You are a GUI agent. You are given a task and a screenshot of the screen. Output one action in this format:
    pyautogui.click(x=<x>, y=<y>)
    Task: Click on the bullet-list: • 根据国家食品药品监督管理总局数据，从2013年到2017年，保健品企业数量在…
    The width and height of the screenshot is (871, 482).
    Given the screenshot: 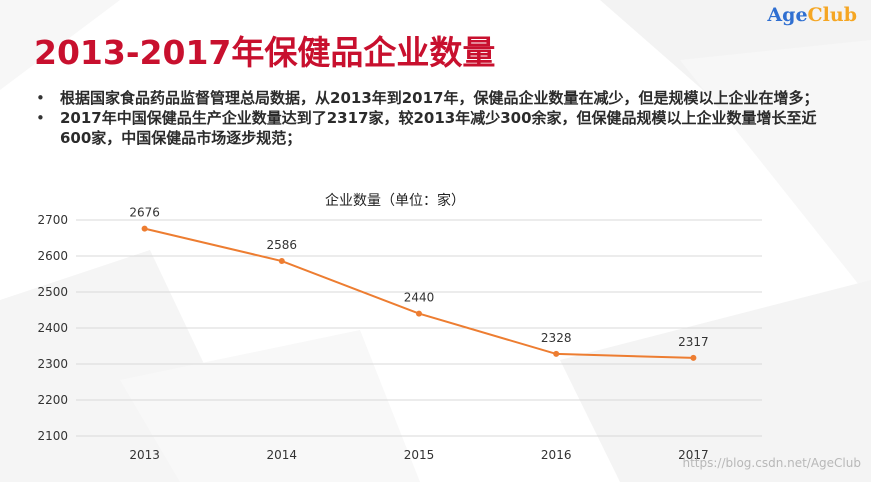 What is the action you would take?
    pyautogui.click(x=434, y=118)
    